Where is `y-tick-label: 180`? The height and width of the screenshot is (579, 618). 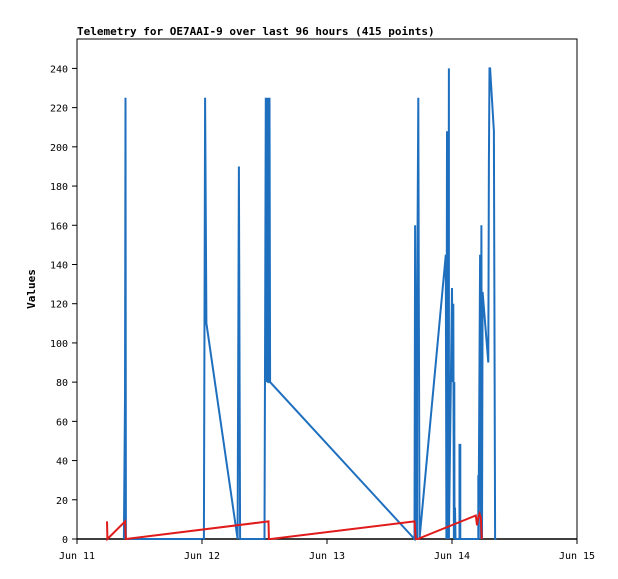
y-tick-label: 180 is located at coordinates (59, 187).